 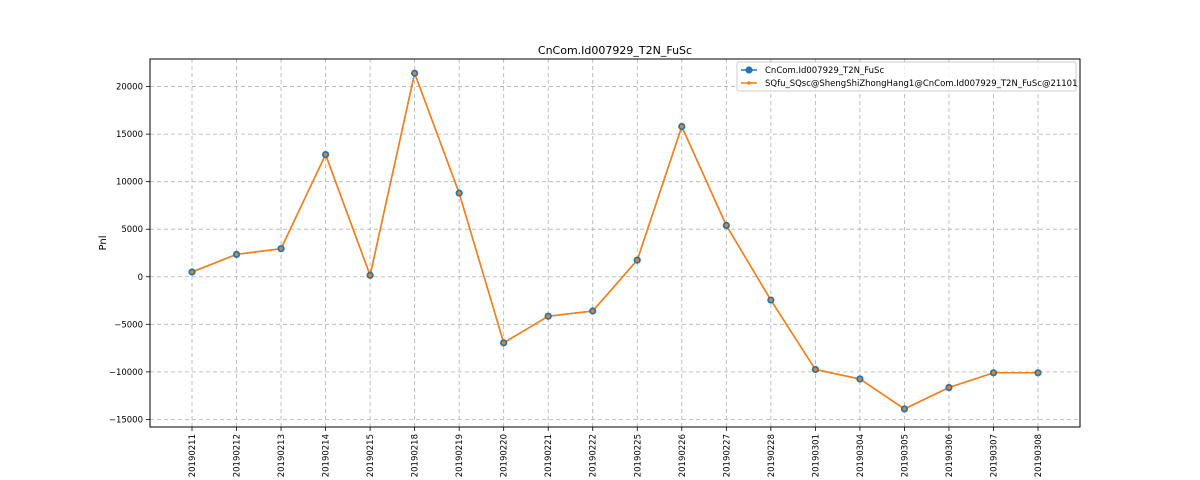 I want to click on y-axis: −15000 −10000 −5000 0 5000 10000 15000 20000, so click(x=129, y=254).